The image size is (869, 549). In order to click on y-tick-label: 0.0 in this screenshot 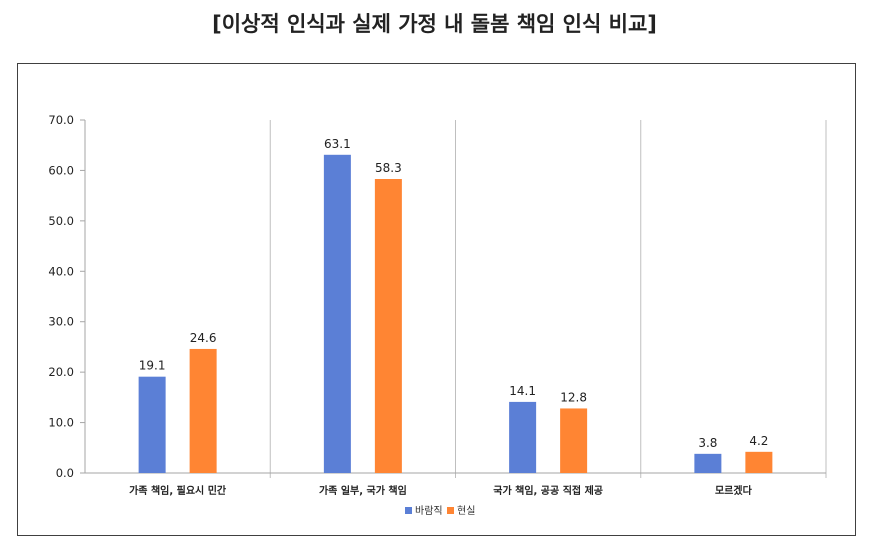, I will do `click(65, 473)`.